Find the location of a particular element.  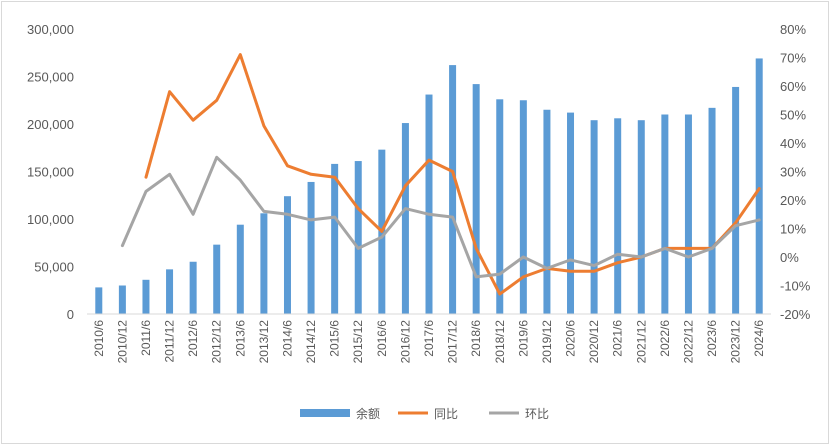

x-axis-tick: 2017/6 is located at coordinates (429, 338).